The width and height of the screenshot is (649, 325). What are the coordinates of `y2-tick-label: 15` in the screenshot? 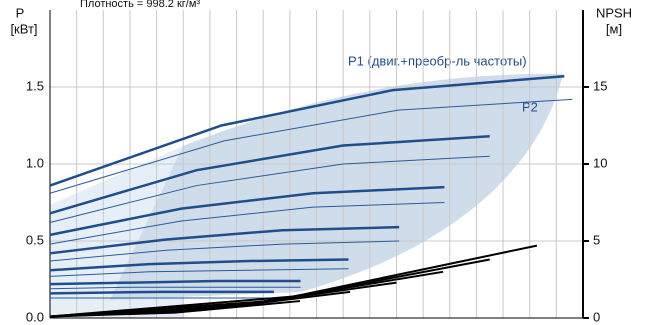 It's located at (600, 85).